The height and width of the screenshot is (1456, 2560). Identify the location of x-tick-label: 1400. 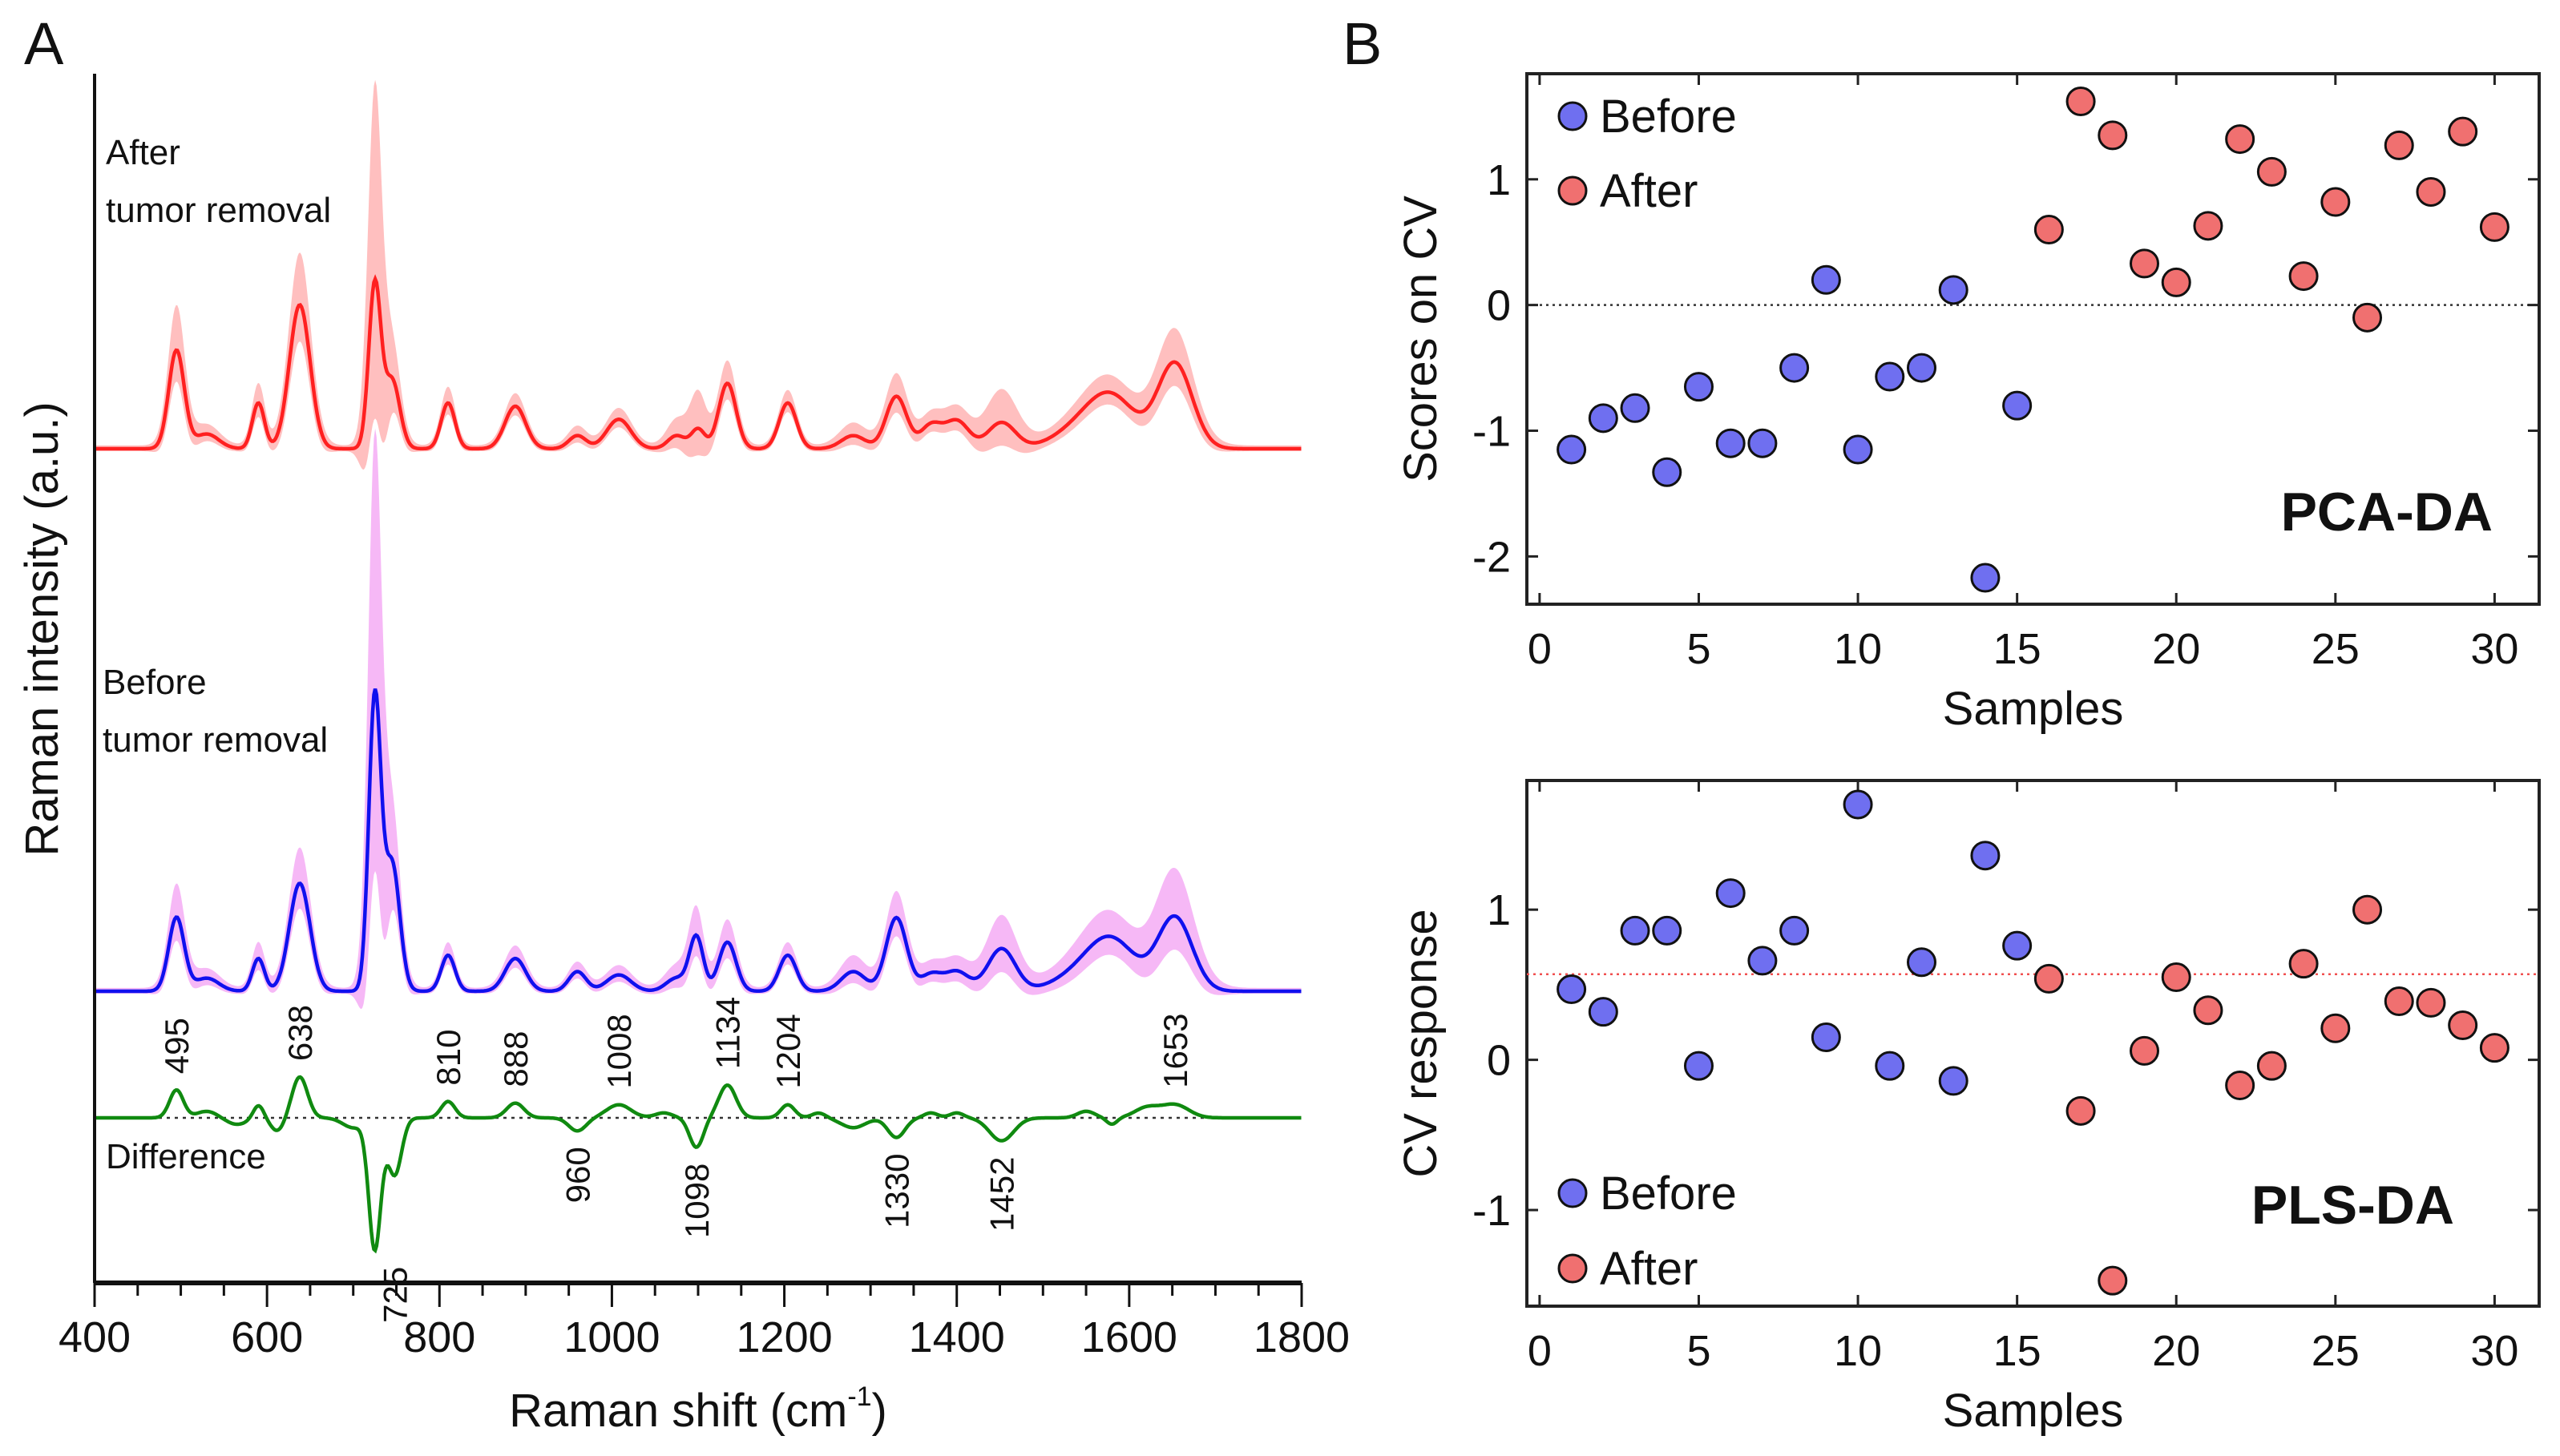
(957, 1337).